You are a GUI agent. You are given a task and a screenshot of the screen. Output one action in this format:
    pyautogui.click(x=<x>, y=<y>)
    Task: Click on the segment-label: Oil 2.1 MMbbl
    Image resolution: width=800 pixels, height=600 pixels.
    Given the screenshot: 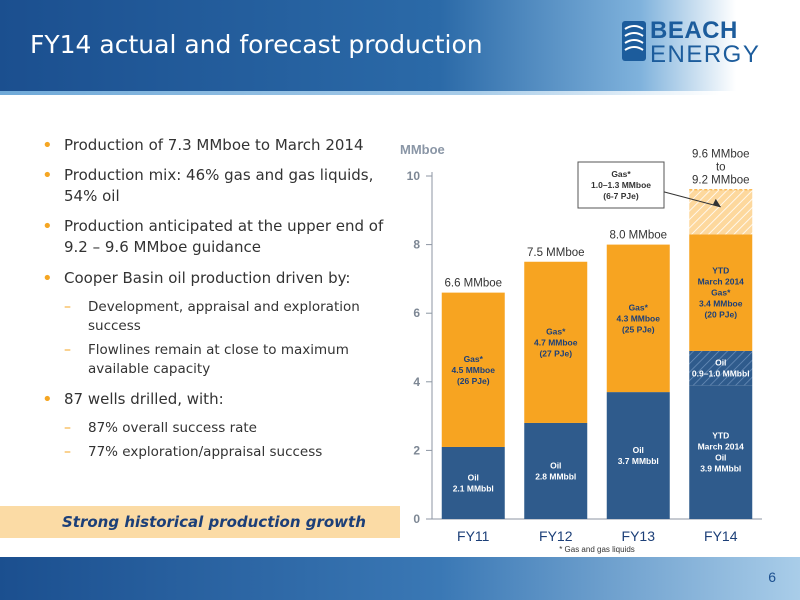 What is the action you would take?
    pyautogui.click(x=473, y=482)
    